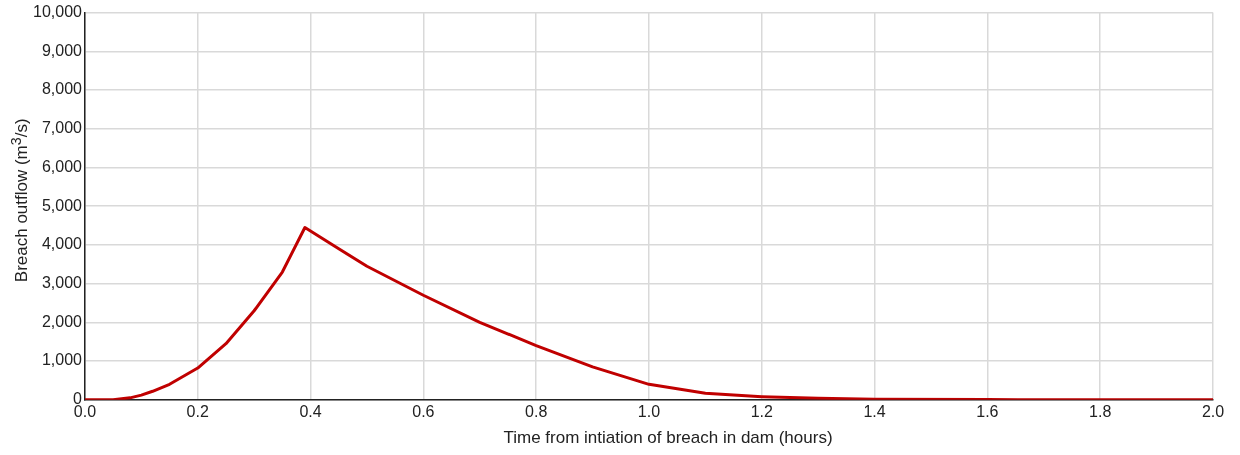 This screenshot has height=455, width=1240. I want to click on x-tick-label: 1.8, so click(1100, 411).